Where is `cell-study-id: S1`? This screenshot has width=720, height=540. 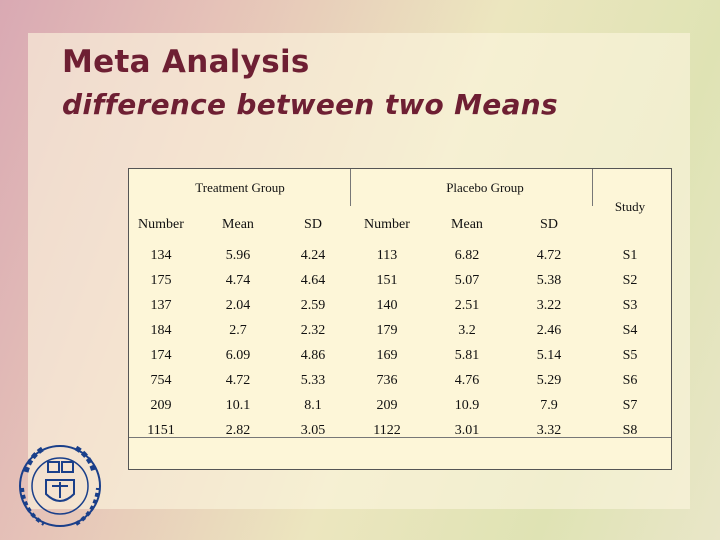 cell-study-id: S1 is located at coordinates (630, 255).